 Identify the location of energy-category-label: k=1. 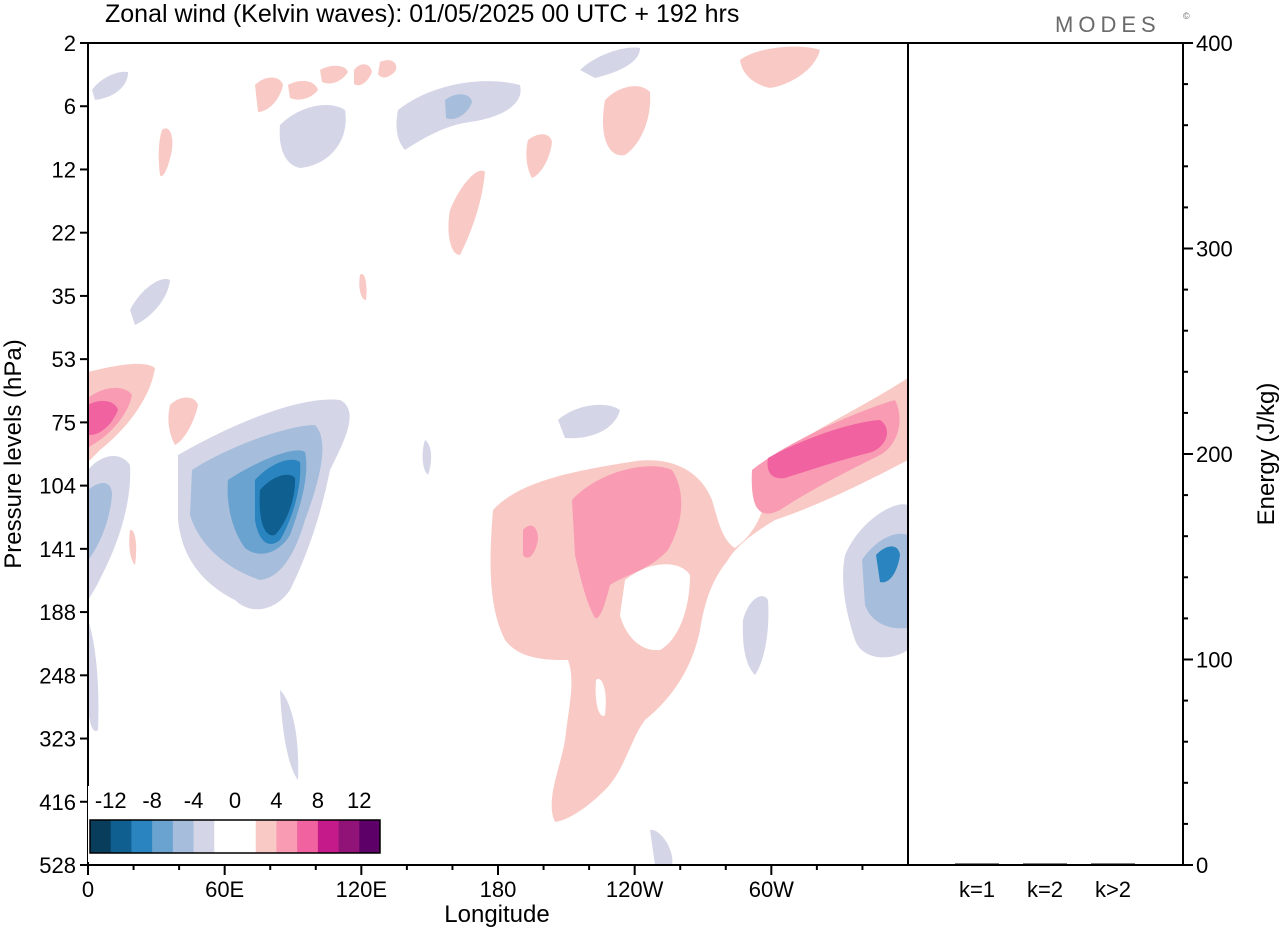
(977, 889).